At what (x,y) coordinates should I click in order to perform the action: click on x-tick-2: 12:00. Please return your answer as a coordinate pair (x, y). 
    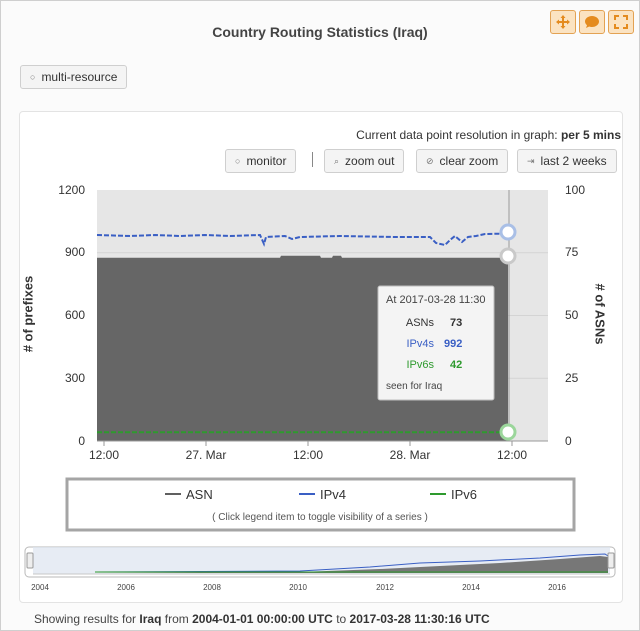
    Looking at the image, I should click on (308, 455).